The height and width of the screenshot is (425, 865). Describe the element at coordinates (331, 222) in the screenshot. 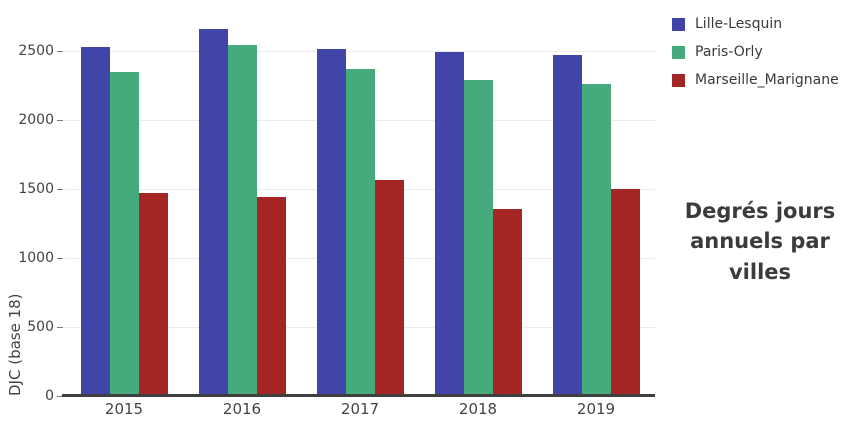

I see `bar-lille-lesquin-2017` at that location.